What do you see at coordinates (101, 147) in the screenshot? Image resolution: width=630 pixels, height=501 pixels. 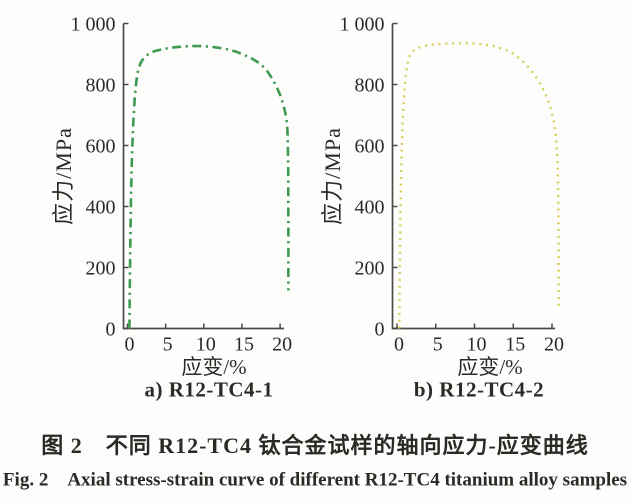 I see `y-tick-label-a: 600` at bounding box center [101, 147].